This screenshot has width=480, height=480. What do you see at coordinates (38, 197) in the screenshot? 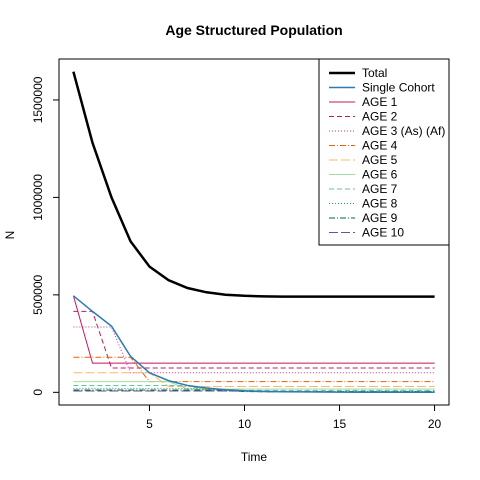
I see `y-tick-label: 1000000` at bounding box center [38, 197].